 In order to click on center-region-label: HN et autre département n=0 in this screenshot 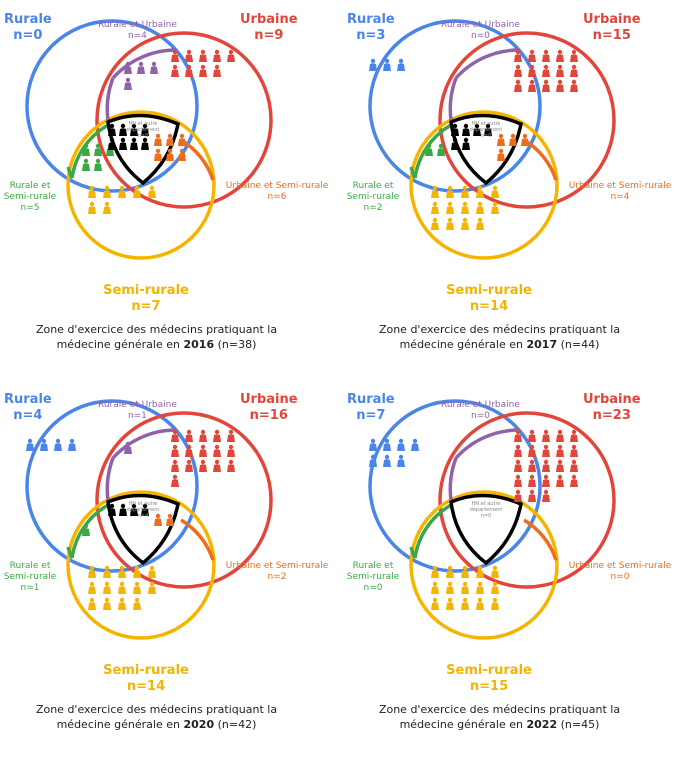, I will do `click(486, 510)`.